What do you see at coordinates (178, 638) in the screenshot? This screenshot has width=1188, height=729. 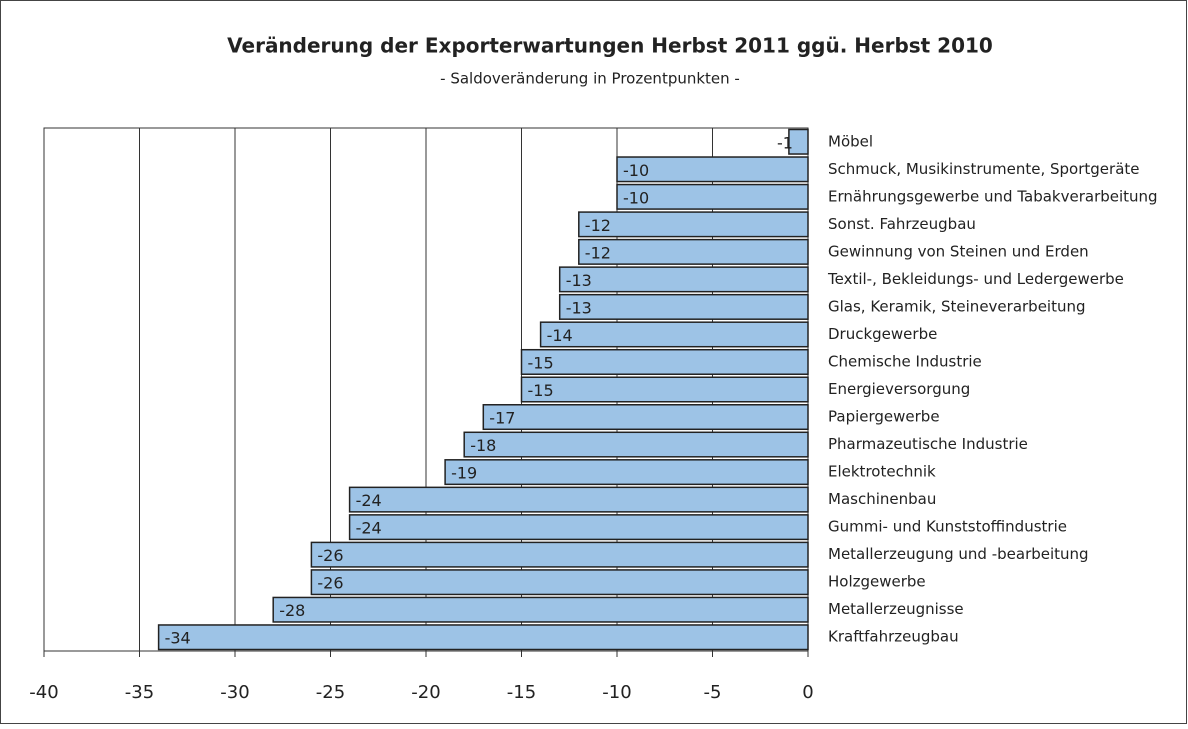 I see `value-label: -34` at bounding box center [178, 638].